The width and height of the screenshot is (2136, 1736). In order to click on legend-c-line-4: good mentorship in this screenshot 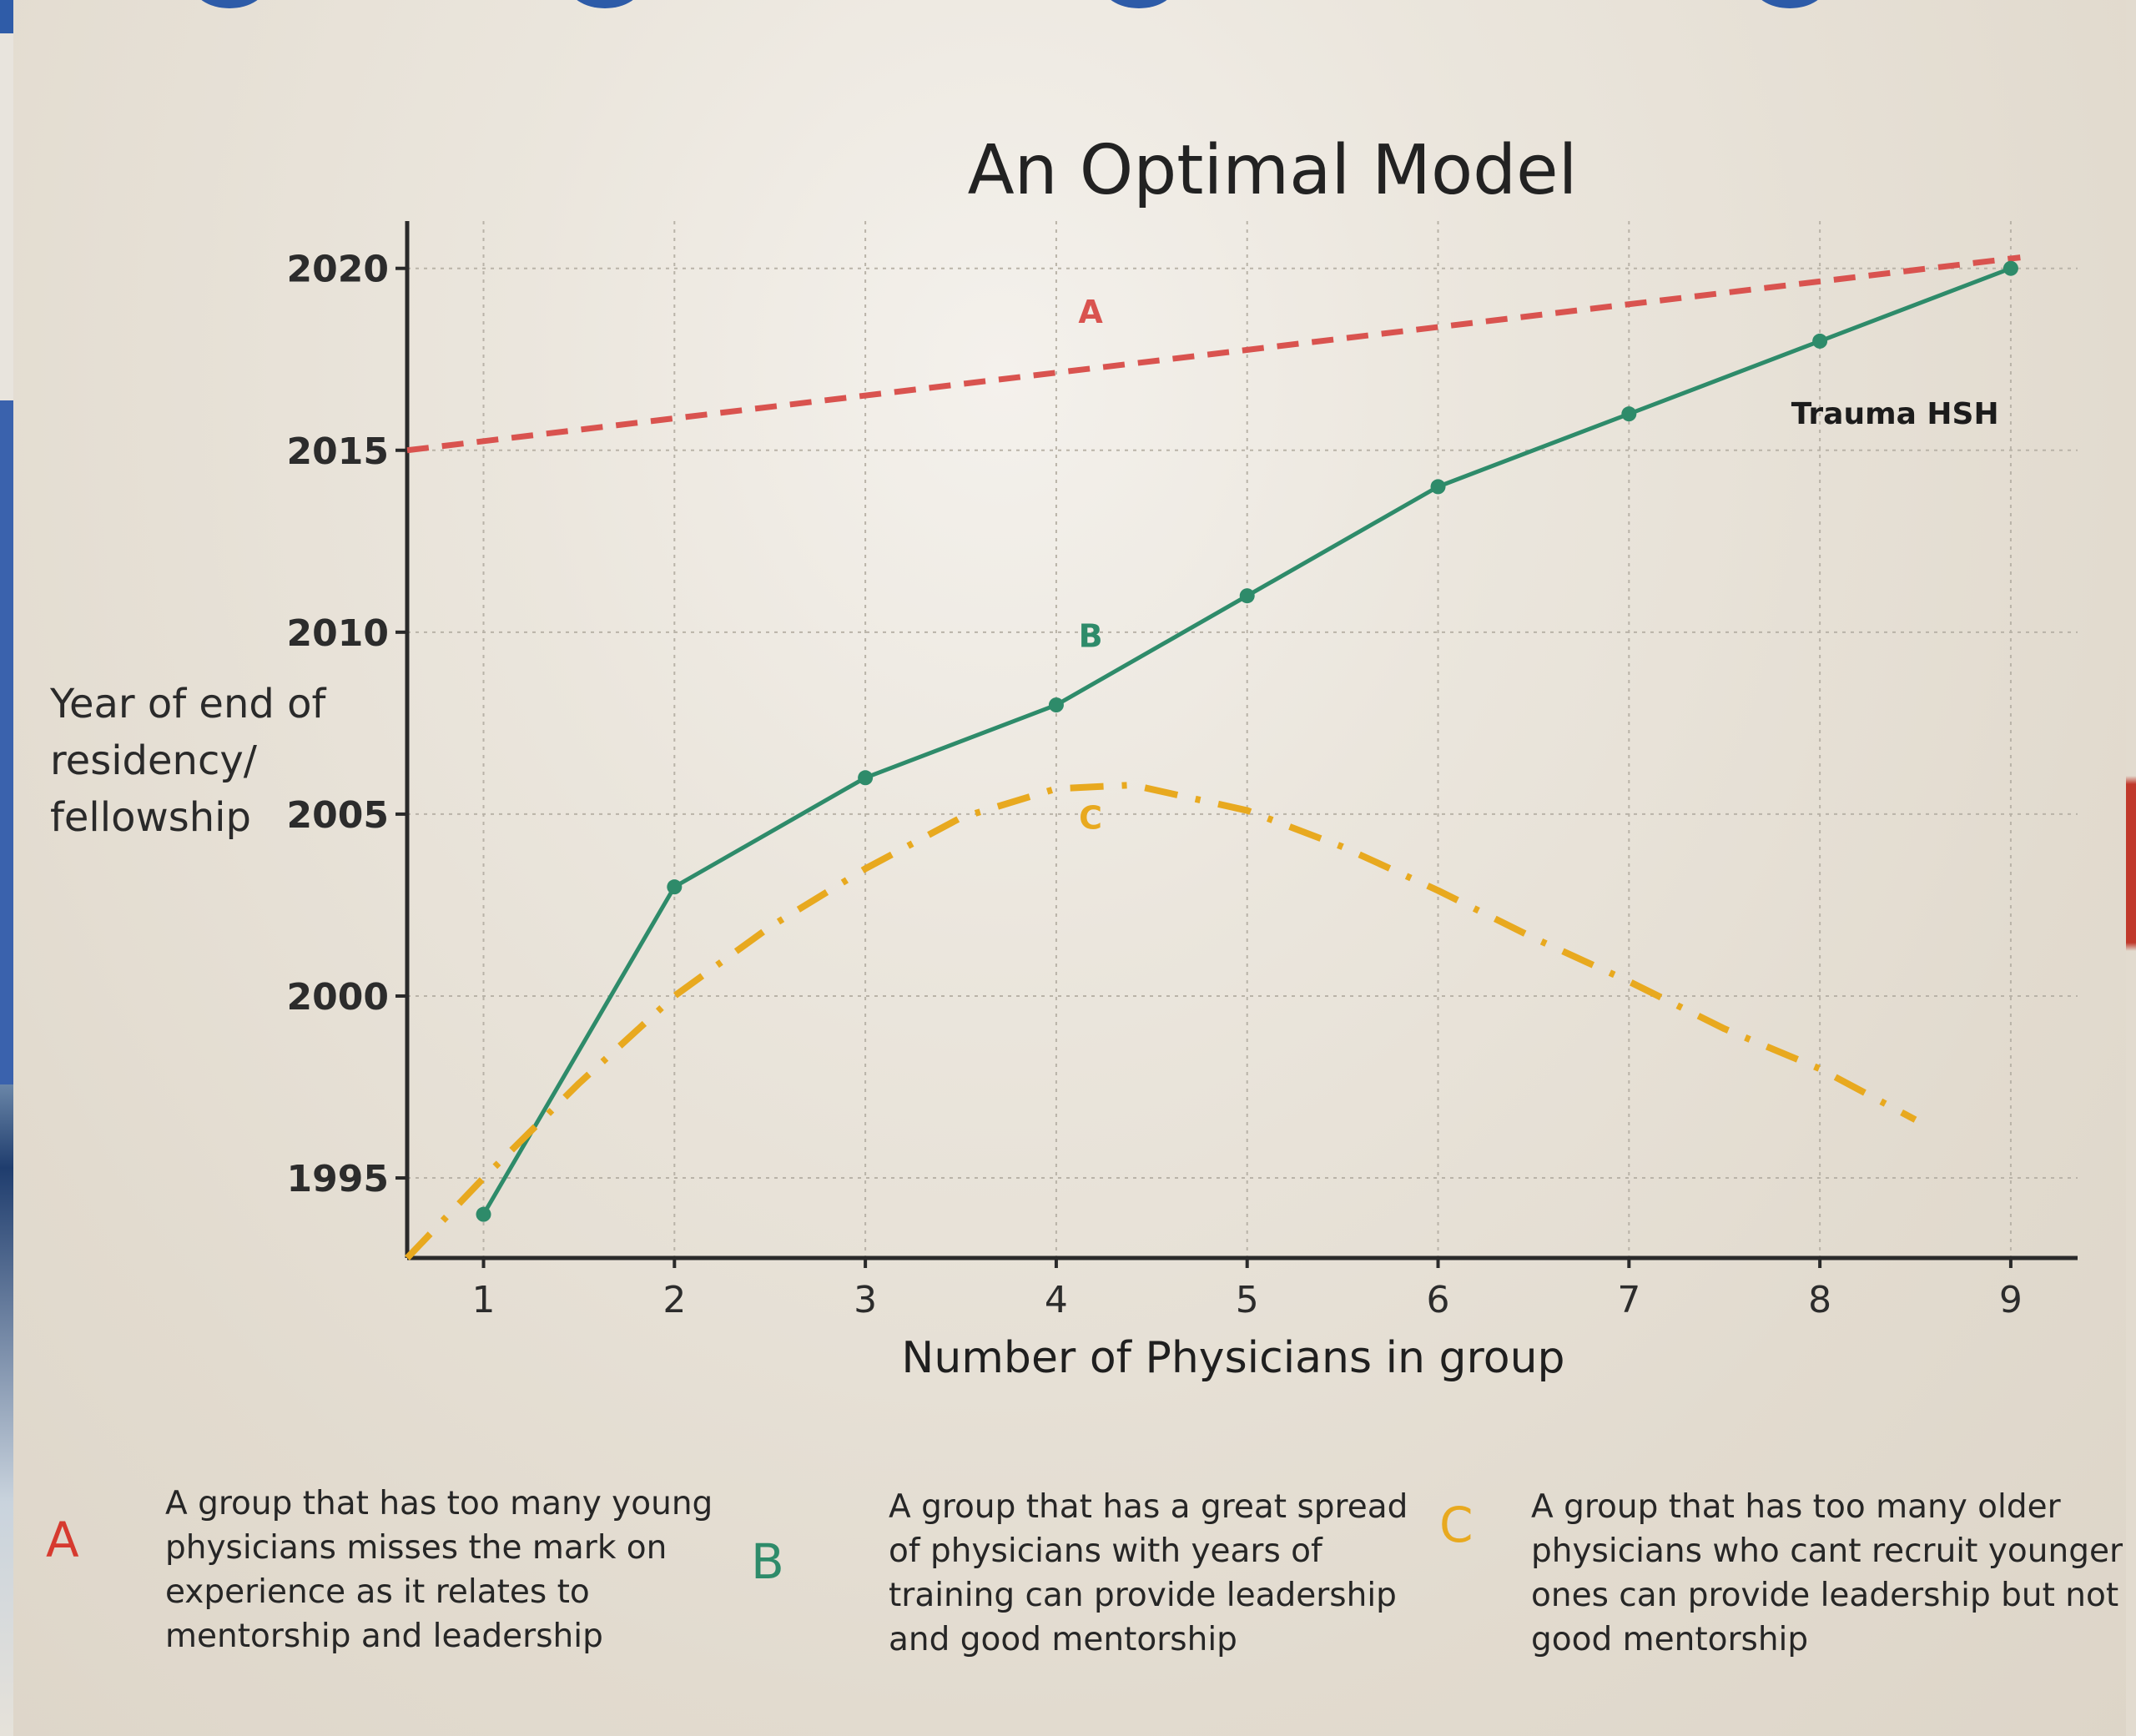, I will do `click(1669, 1639)`.